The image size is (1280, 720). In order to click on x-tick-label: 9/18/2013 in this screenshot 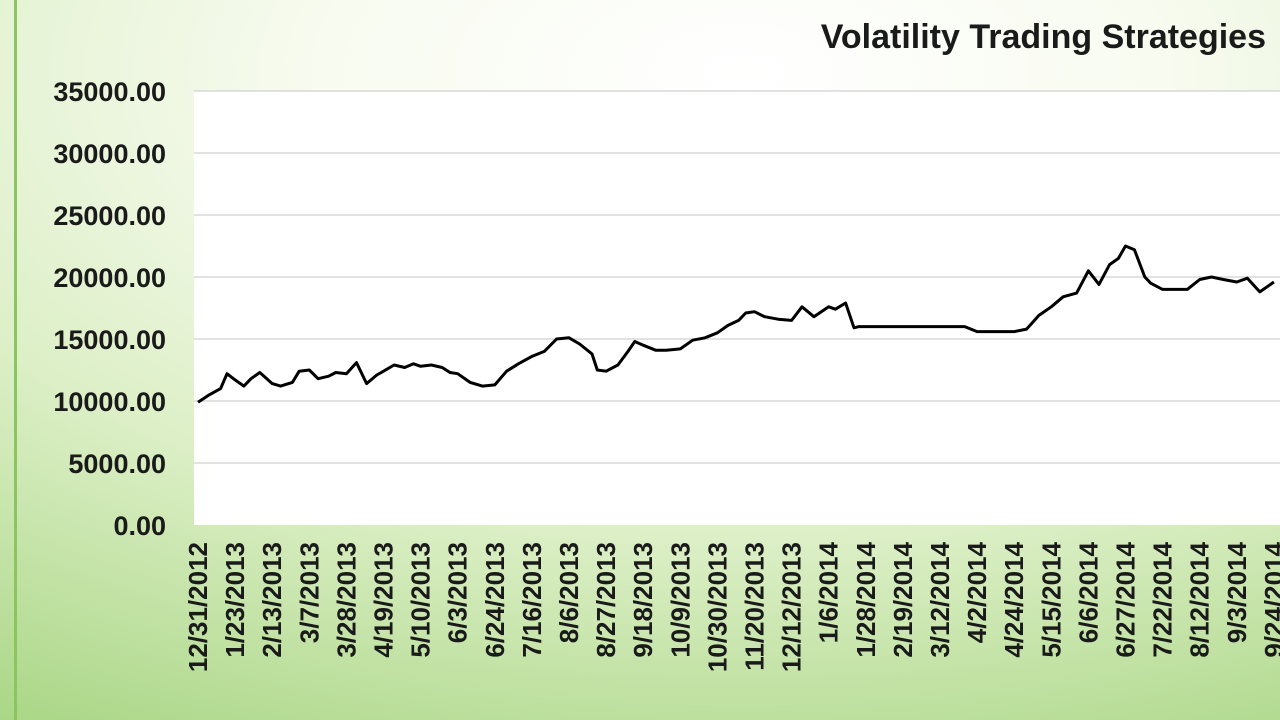, I will do `click(643, 600)`.